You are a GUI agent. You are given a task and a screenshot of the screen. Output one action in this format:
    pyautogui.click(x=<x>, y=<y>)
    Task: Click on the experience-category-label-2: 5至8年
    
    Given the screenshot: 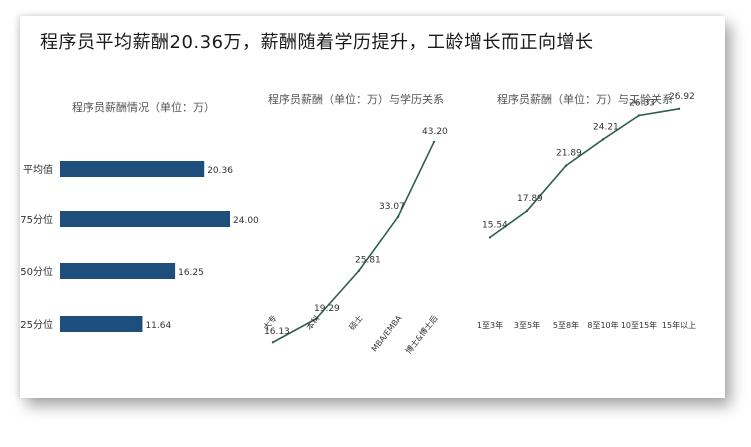 What is the action you would take?
    pyautogui.click(x=566, y=325)
    